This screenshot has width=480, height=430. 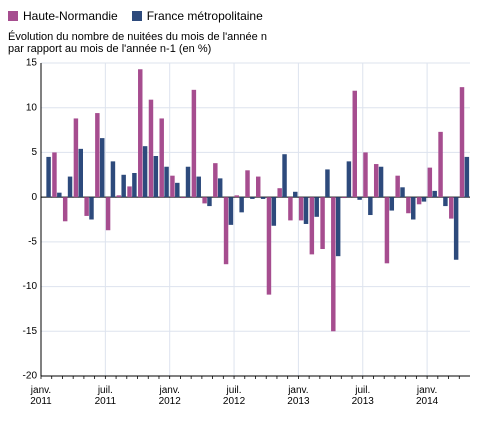 I want to click on y-tick-label: 0, so click(x=34, y=197).